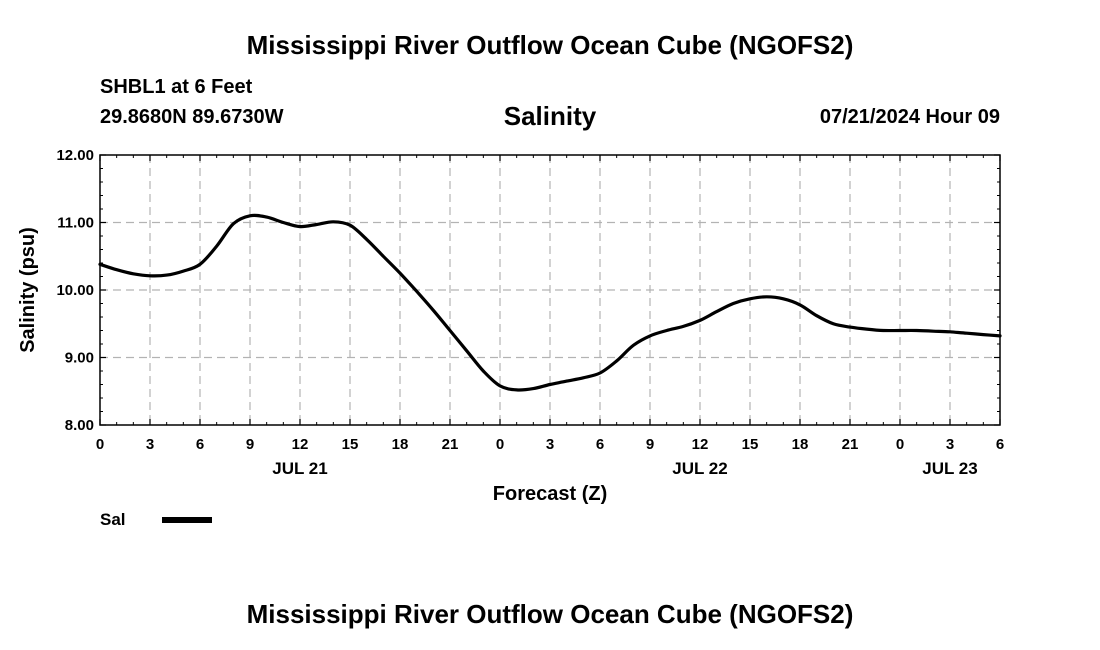  What do you see at coordinates (550, 116) in the screenshot?
I see `variable-title: Salinity` at bounding box center [550, 116].